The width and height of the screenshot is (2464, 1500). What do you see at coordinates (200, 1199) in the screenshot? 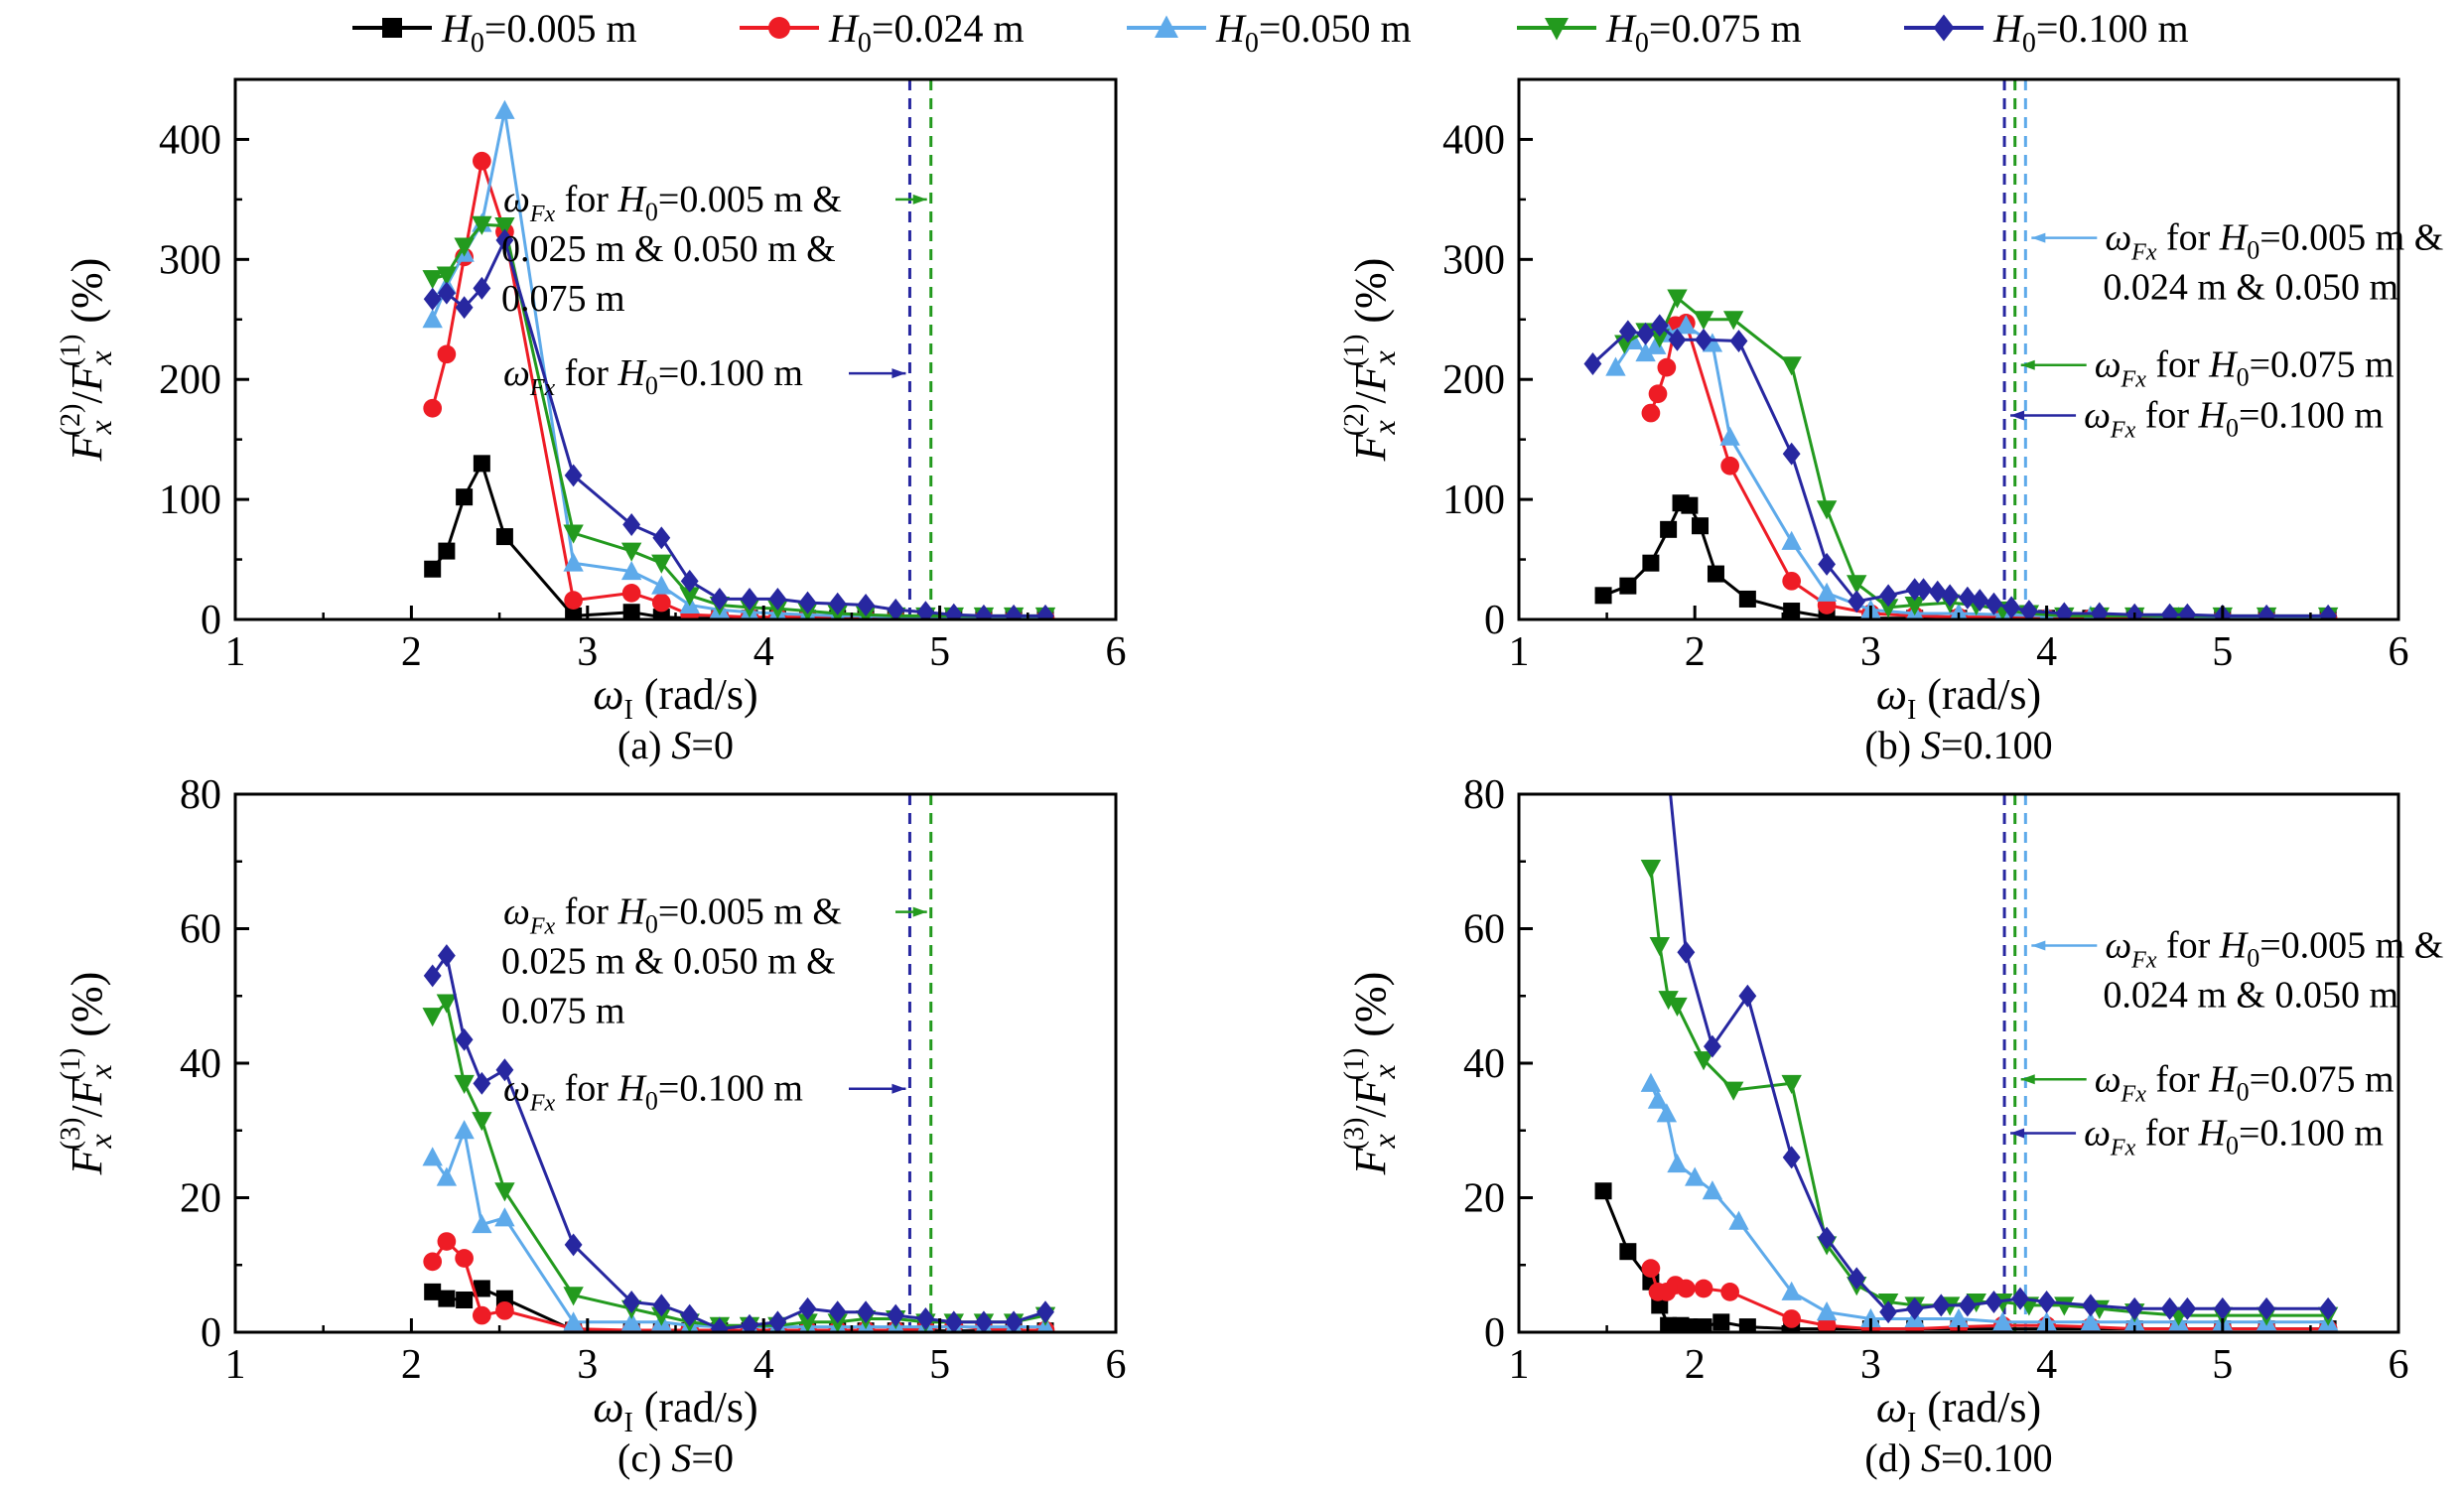
I see `y-tick-label: 20` at bounding box center [200, 1199].